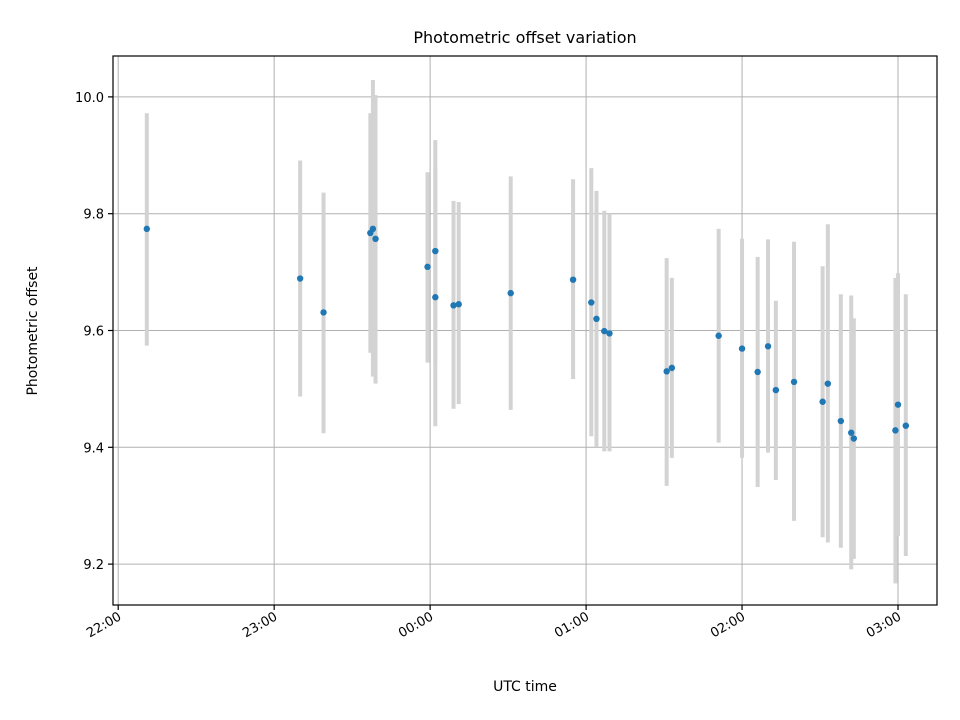 This screenshot has height=720, width=960. Describe the element at coordinates (884, 625) in the screenshot. I see `x-tick-label: 03:00` at that location.